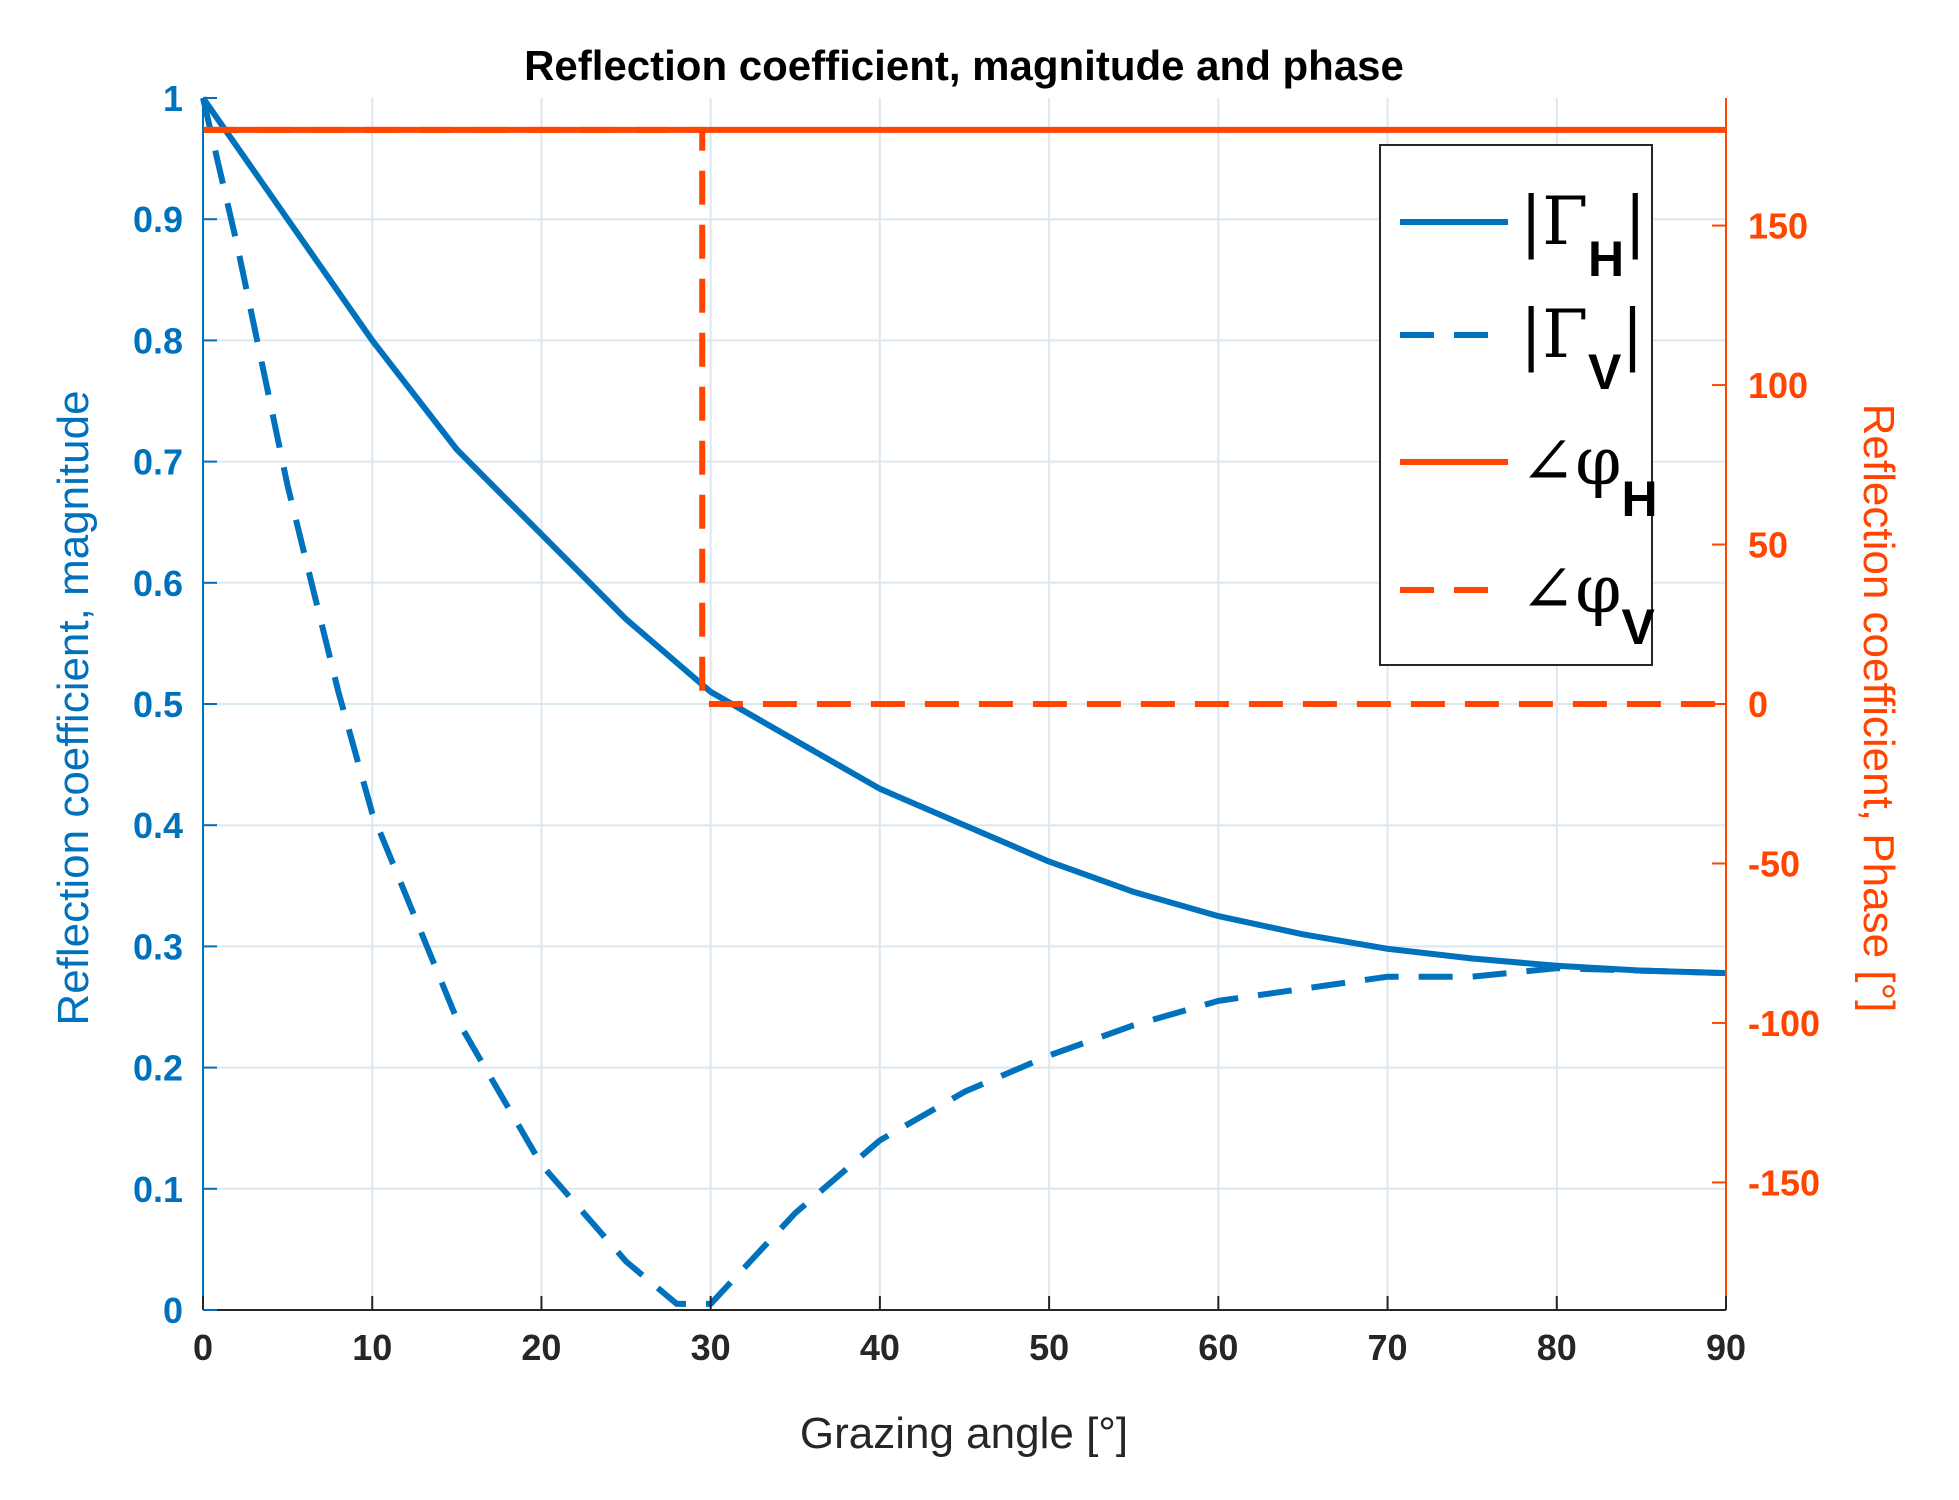  I want to click on y-left-tick-label: 0.9, so click(158, 219).